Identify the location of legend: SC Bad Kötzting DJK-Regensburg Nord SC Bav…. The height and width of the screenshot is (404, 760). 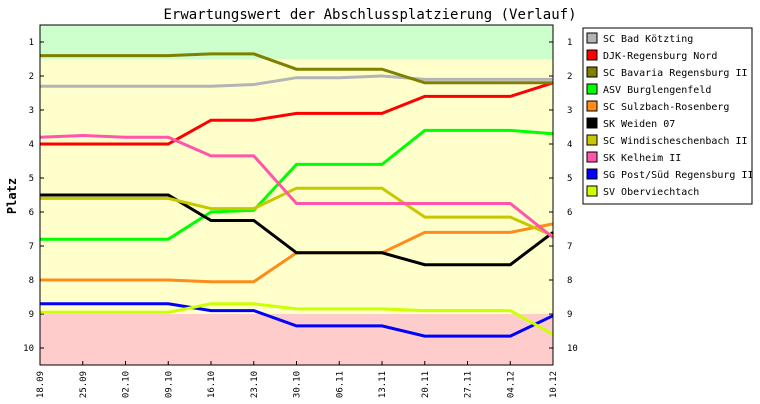
(668, 116).